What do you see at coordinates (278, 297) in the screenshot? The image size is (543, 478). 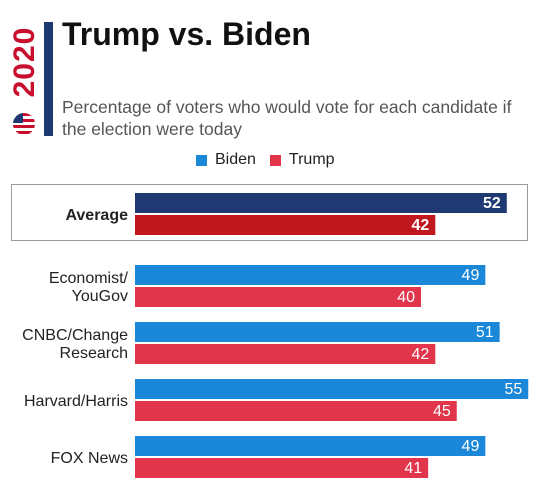 I see `bar-economist-yougov-trump` at bounding box center [278, 297].